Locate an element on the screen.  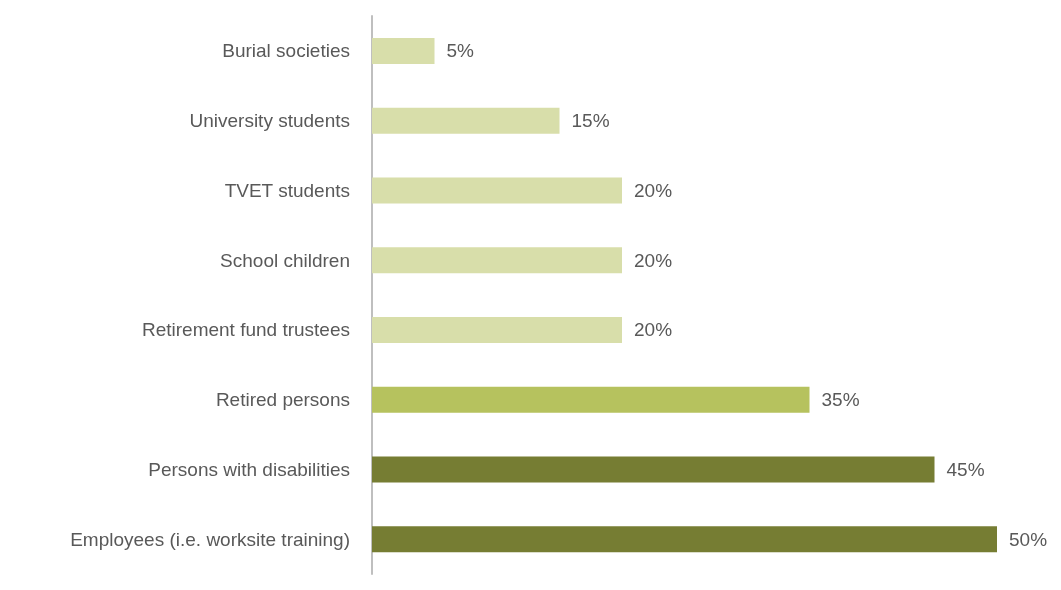
y-tick-label: Retired persons is located at coordinates (282, 400).